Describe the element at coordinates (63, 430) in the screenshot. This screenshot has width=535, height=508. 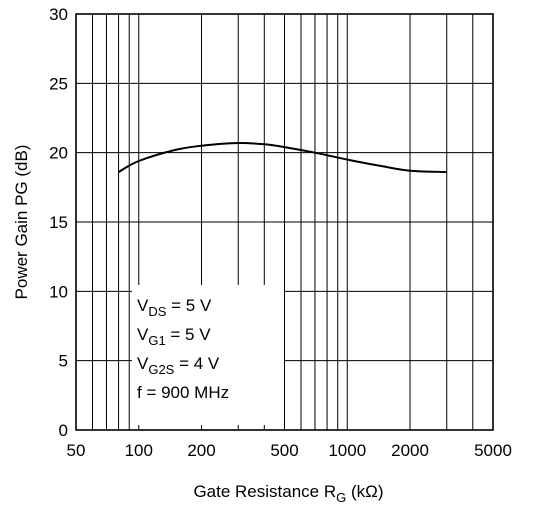
I see `y-tick-label: 0` at that location.